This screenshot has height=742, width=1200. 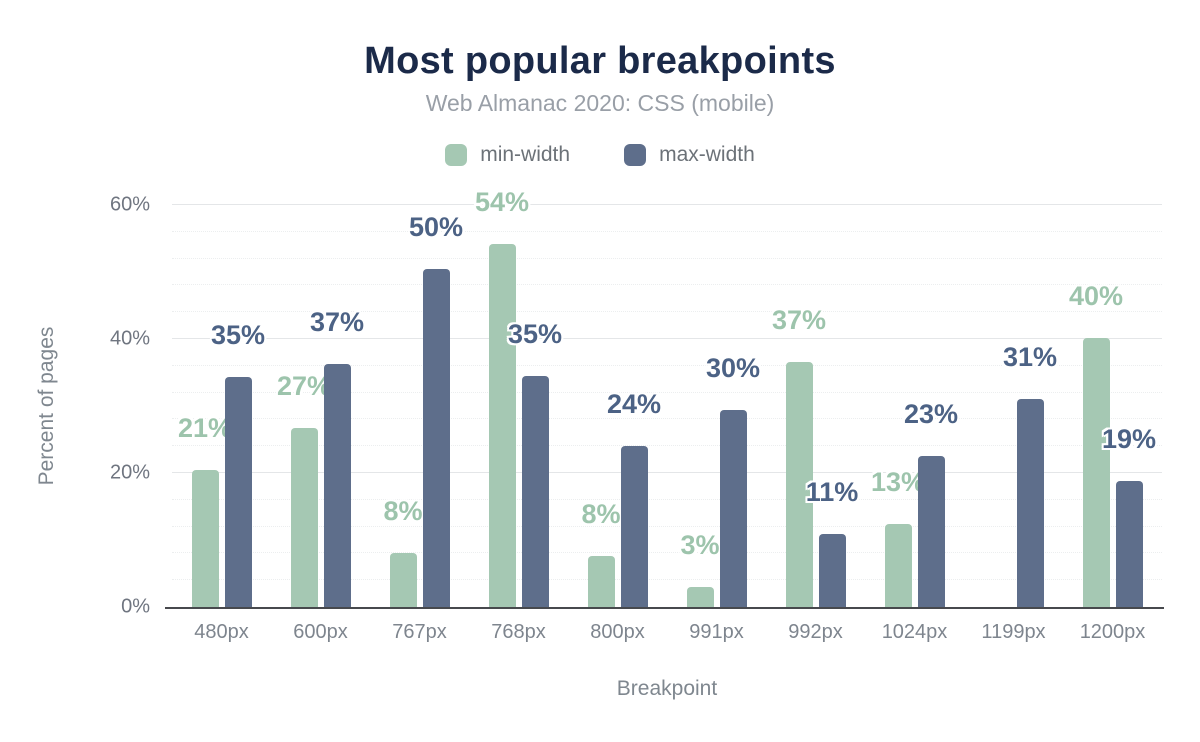 What do you see at coordinates (205, 510) in the screenshot?
I see `min-width-bar-480px: 21%` at bounding box center [205, 510].